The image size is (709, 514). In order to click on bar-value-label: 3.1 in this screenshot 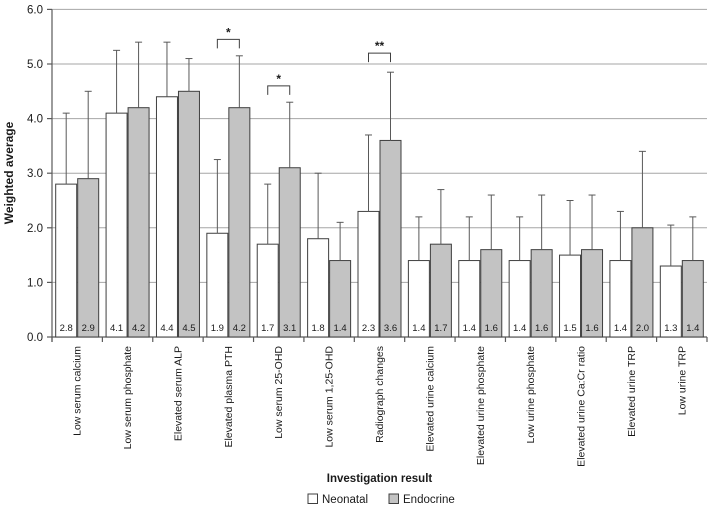, I will do `click(289, 328)`.